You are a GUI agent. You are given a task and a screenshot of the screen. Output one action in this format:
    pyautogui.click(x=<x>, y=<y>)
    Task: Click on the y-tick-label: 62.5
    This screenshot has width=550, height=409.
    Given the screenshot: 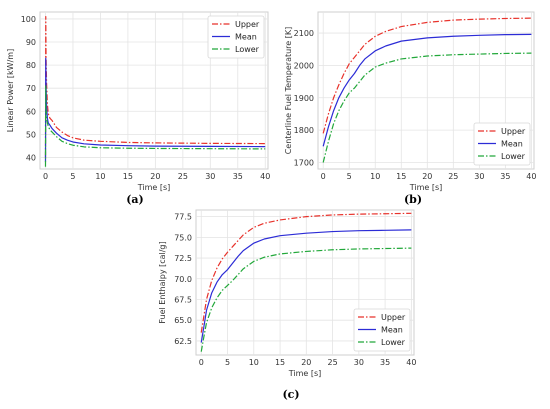 What is the action you would take?
    pyautogui.click(x=183, y=341)
    